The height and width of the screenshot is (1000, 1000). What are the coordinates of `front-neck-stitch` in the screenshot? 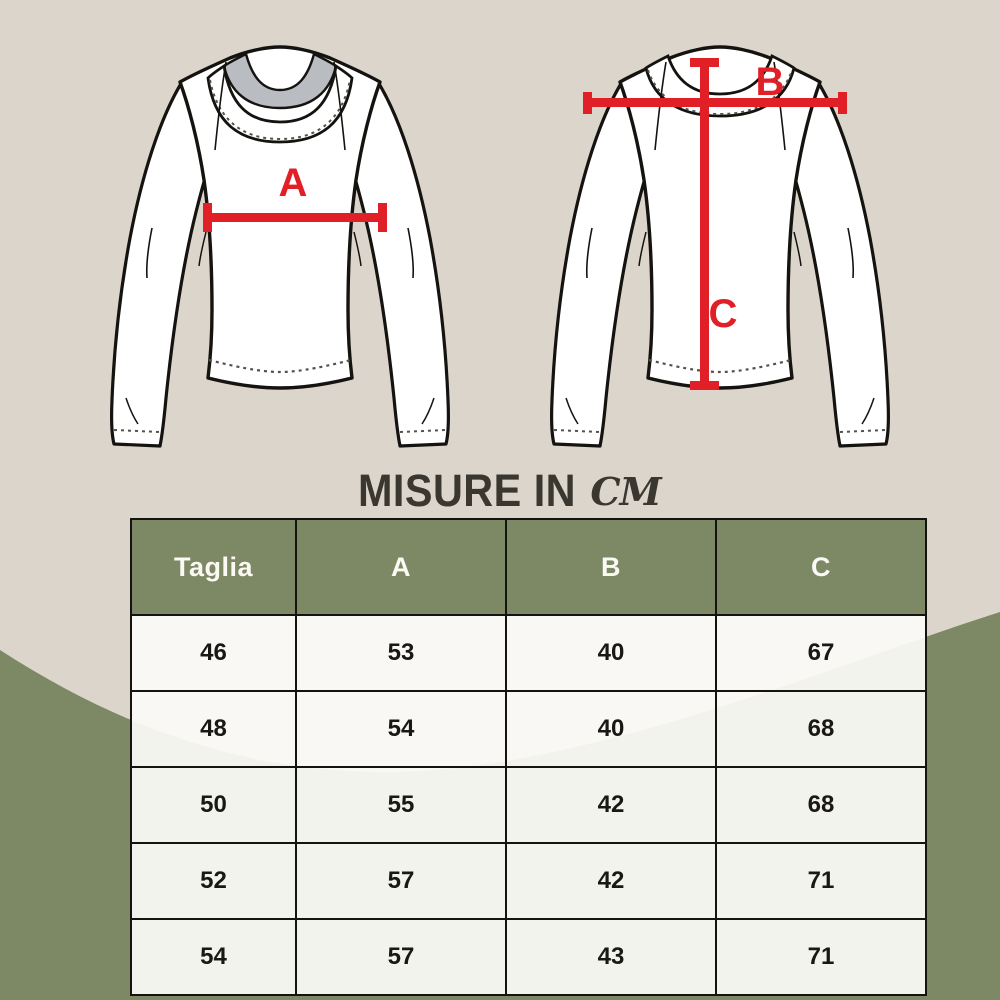 It's located at (280, 110).